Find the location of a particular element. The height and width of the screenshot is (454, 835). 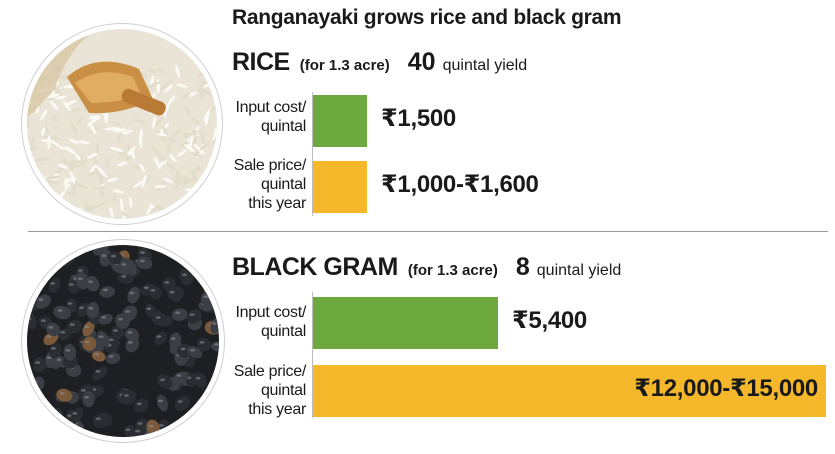

black-gram-input-cost-label: Input cost/ quintal is located at coordinates (246, 322).